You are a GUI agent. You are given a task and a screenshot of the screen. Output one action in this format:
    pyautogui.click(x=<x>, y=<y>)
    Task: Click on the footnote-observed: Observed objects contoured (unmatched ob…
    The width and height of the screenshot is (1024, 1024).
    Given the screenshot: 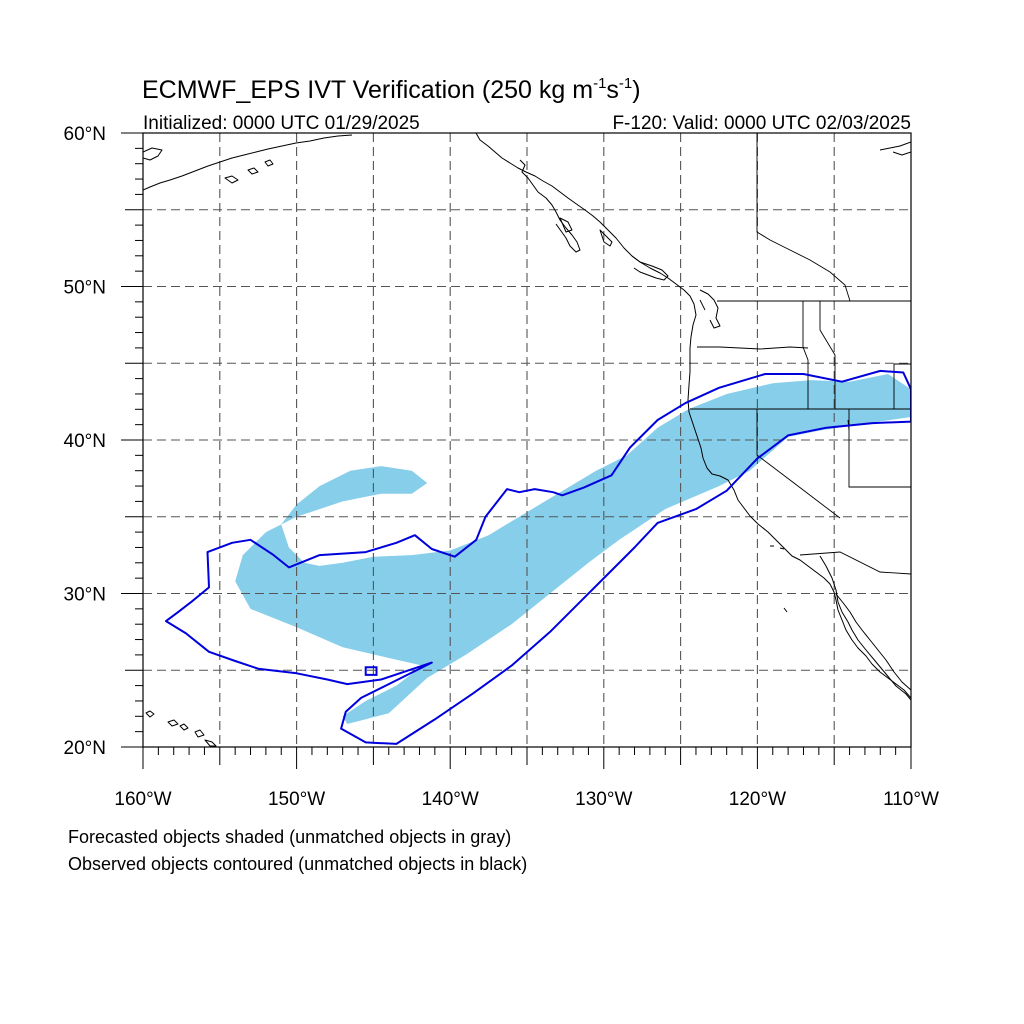 What is the action you would take?
    pyautogui.click(x=297, y=864)
    